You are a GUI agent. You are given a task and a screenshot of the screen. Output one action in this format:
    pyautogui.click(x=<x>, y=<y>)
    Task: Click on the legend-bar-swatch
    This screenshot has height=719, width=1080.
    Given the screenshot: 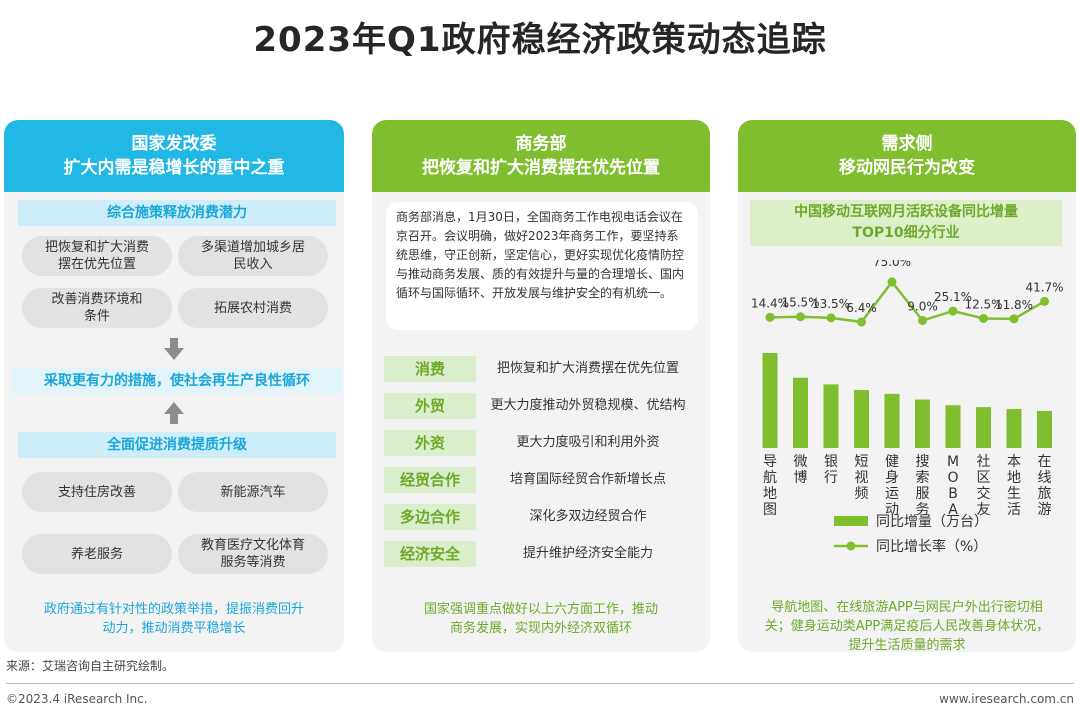 What is the action you would take?
    pyautogui.click(x=851, y=521)
    